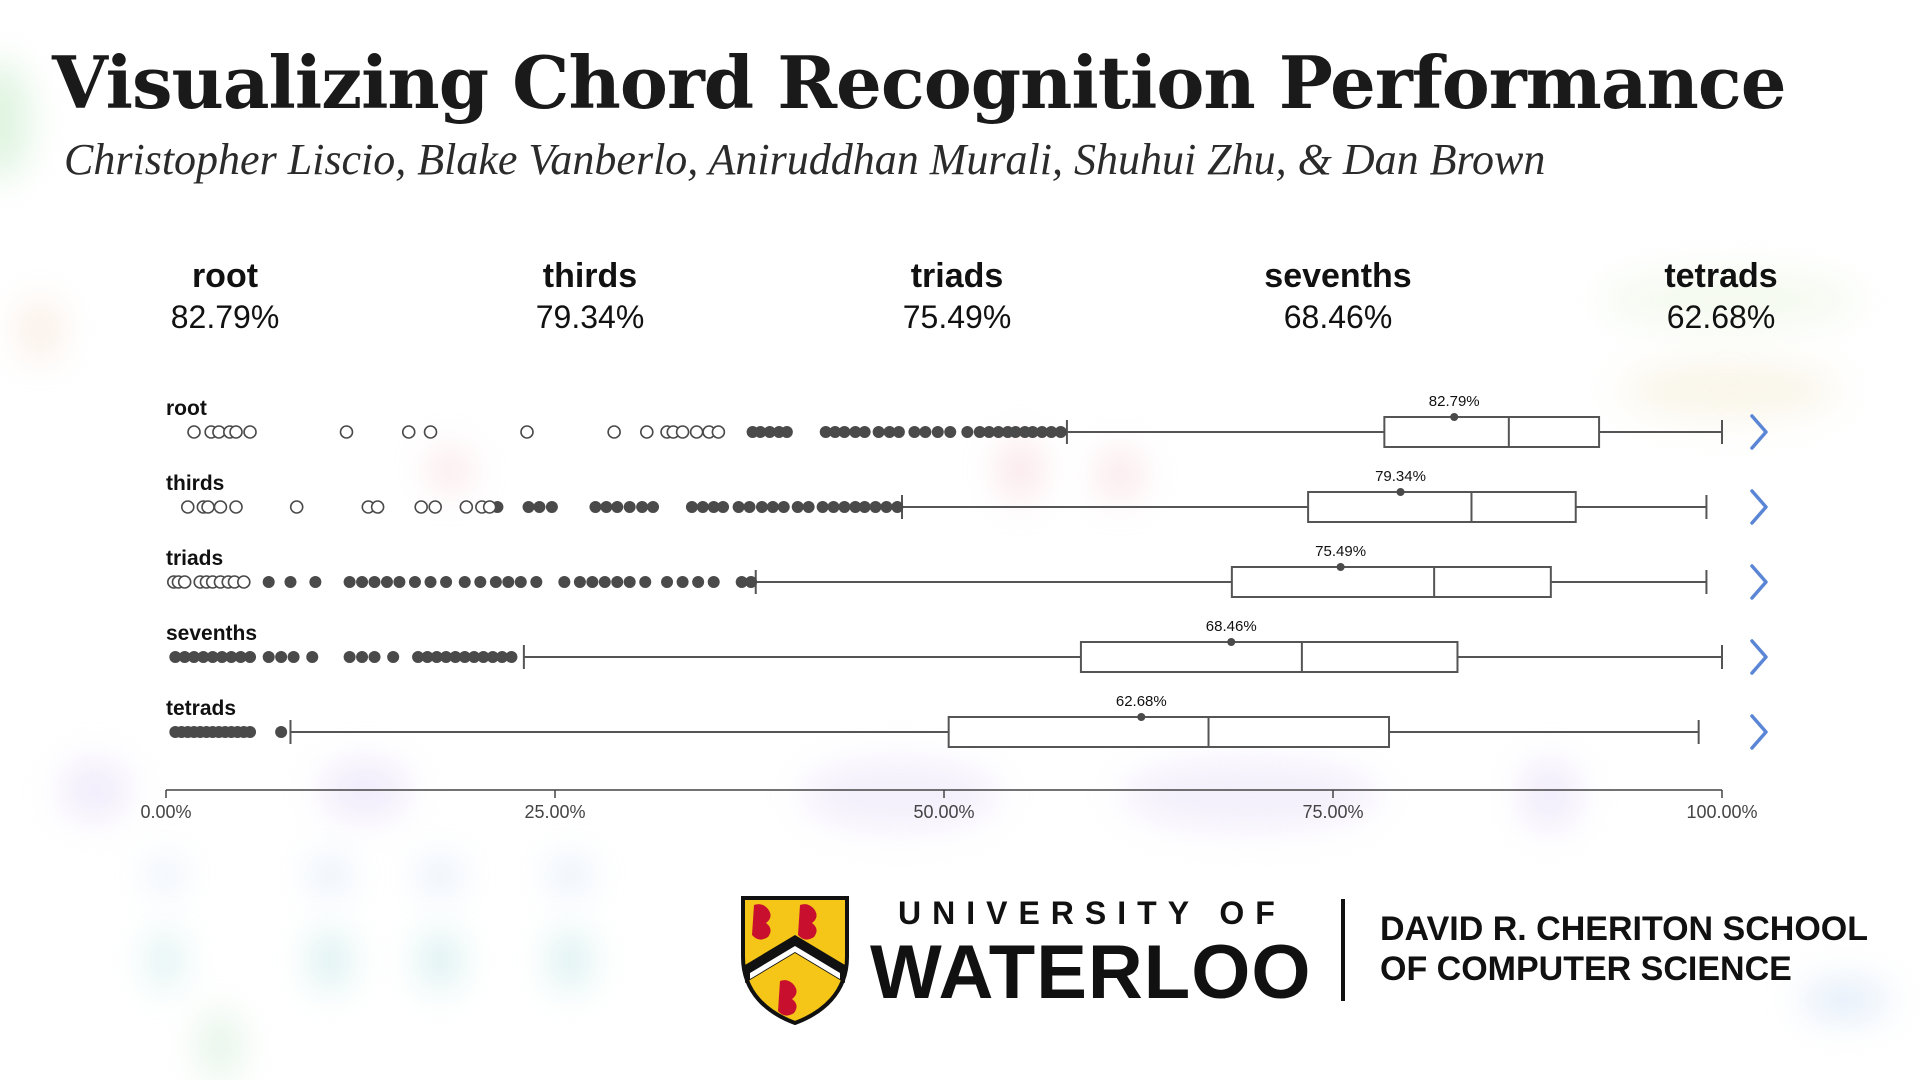 The width and height of the screenshot is (1920, 1080). Describe the element at coordinates (1091, 972) in the screenshot. I see `waterloo-wordmark: WATERLOO` at that location.